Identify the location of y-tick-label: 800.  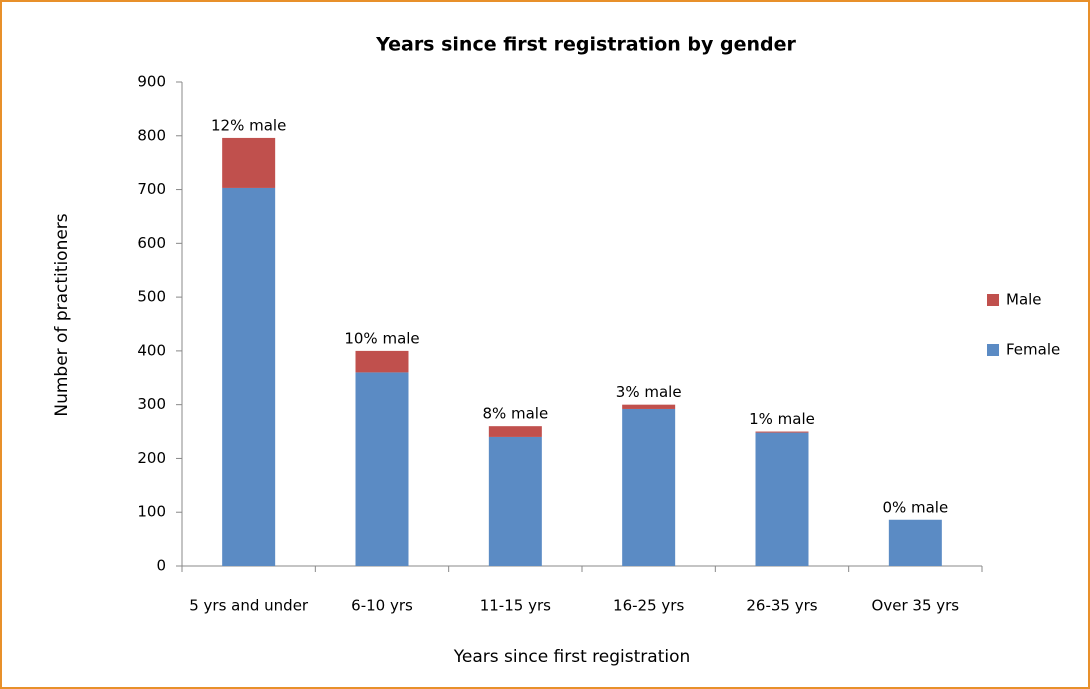
(151, 135).